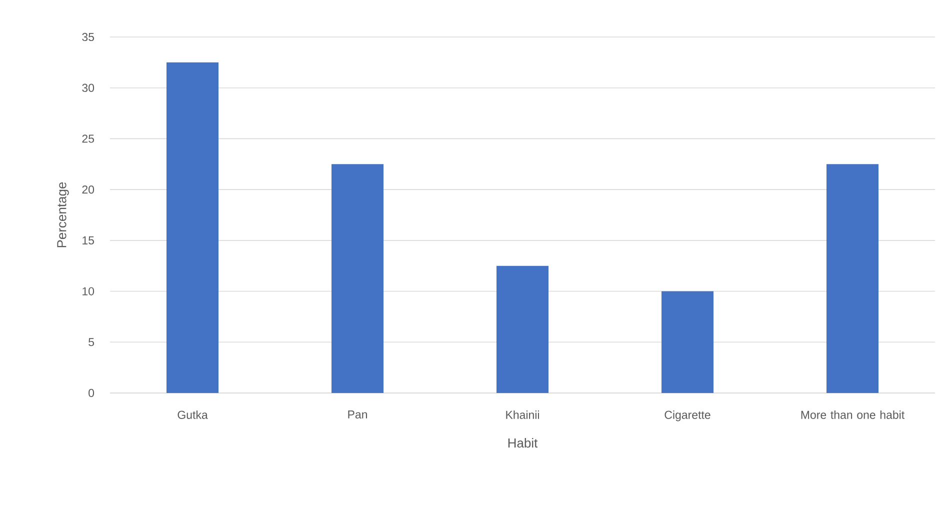  Describe the element at coordinates (88, 138) in the screenshot. I see `y-tick-label: 25` at that location.